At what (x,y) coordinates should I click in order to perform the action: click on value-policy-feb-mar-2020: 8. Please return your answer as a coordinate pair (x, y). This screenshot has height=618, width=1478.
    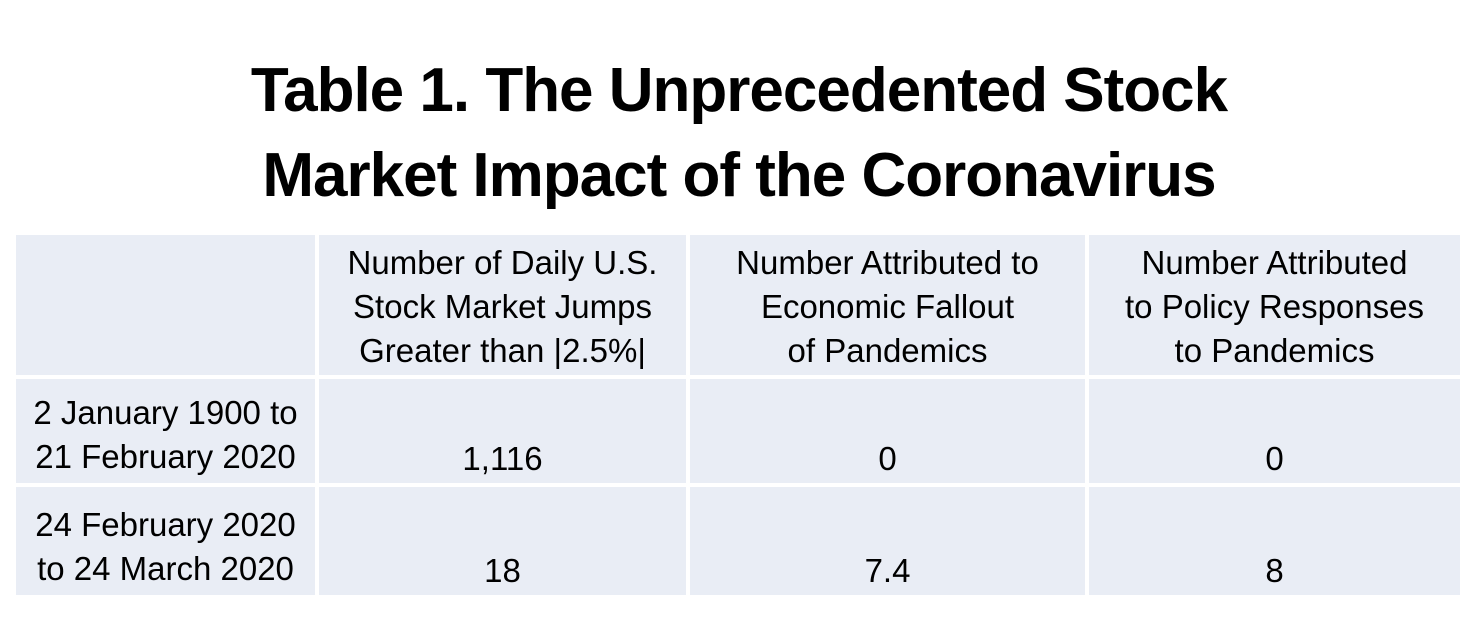
    Looking at the image, I should click on (1274, 541).